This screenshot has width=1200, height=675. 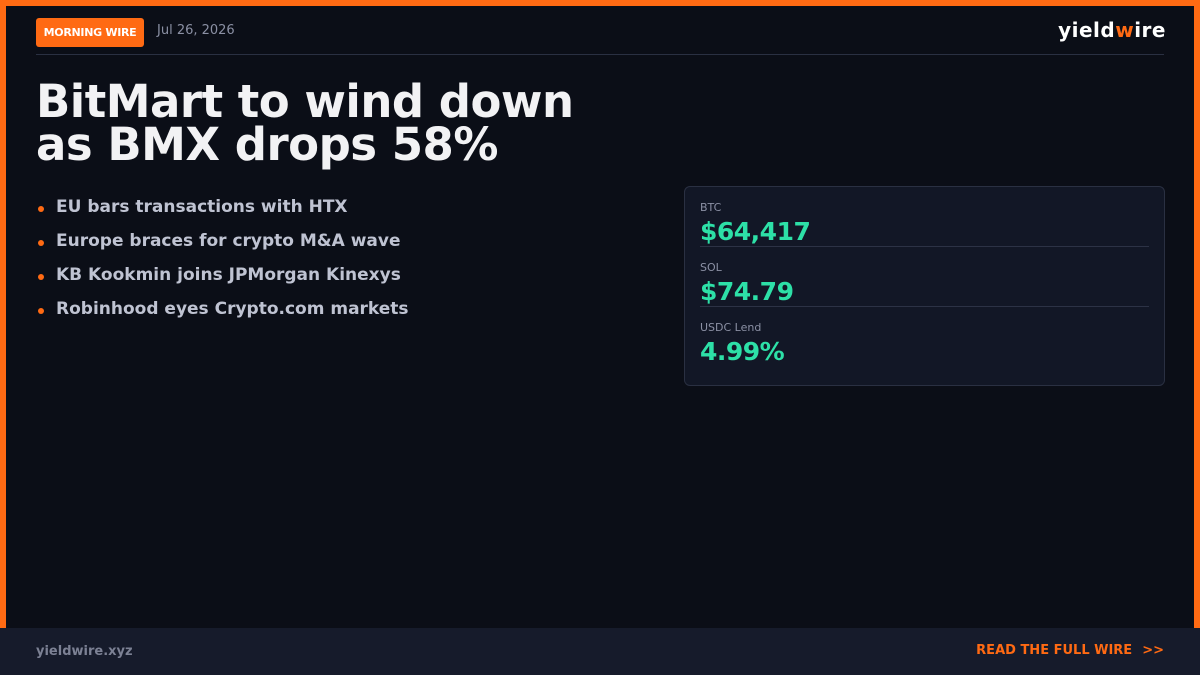 I want to click on price-card: BTC $64,417 SOL $74.79 USDC Lend 4.99%, so click(x=924, y=286).